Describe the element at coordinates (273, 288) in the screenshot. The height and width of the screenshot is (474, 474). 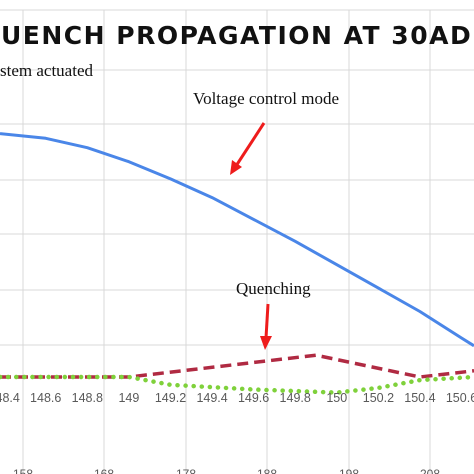
I see `quenching-label: Quenching` at that location.